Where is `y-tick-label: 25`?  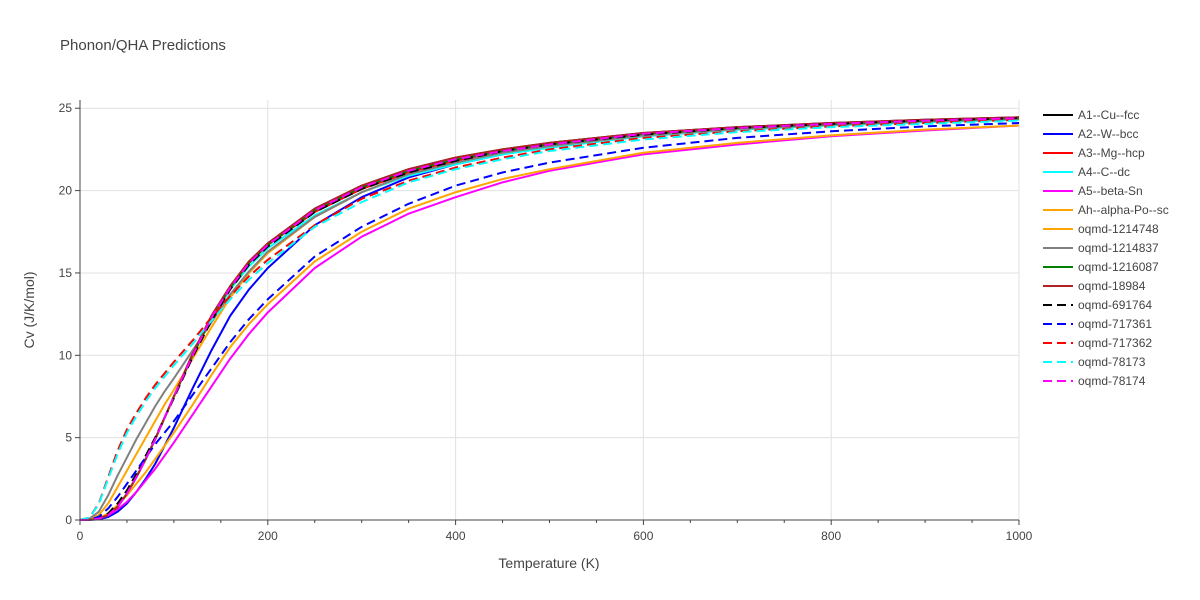
y-tick-label: 25 is located at coordinates (66, 108).